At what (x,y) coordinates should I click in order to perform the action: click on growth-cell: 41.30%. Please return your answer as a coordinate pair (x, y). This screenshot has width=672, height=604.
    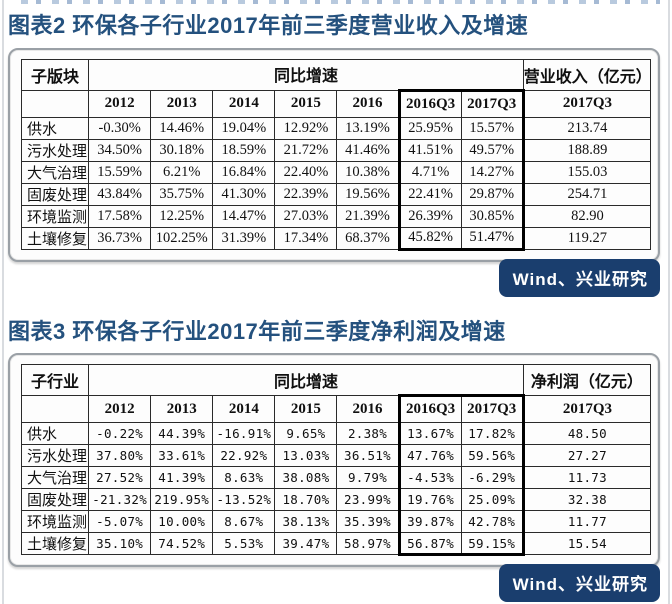
    Looking at the image, I should click on (244, 194).